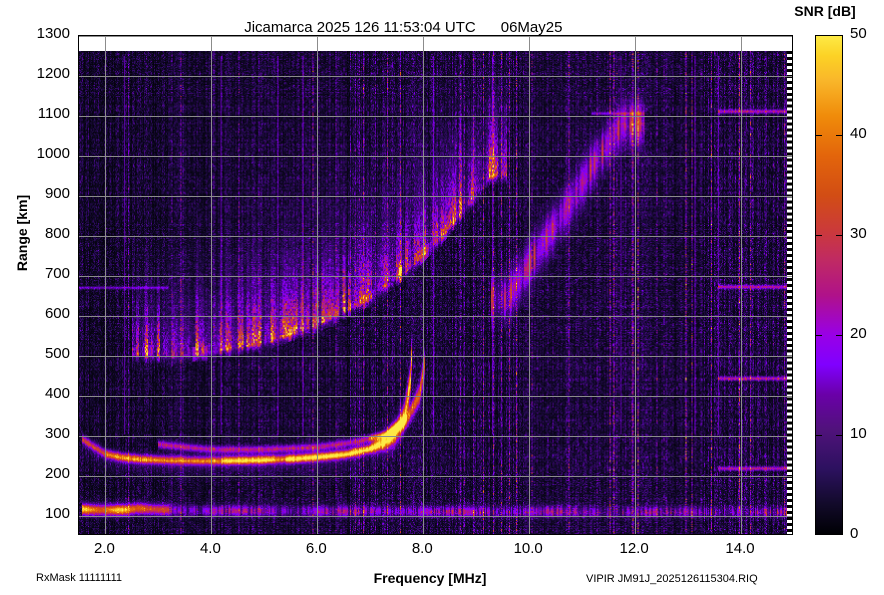  What do you see at coordinates (53, 33) in the screenshot?
I see `y-tick-label: 1300` at bounding box center [53, 33].